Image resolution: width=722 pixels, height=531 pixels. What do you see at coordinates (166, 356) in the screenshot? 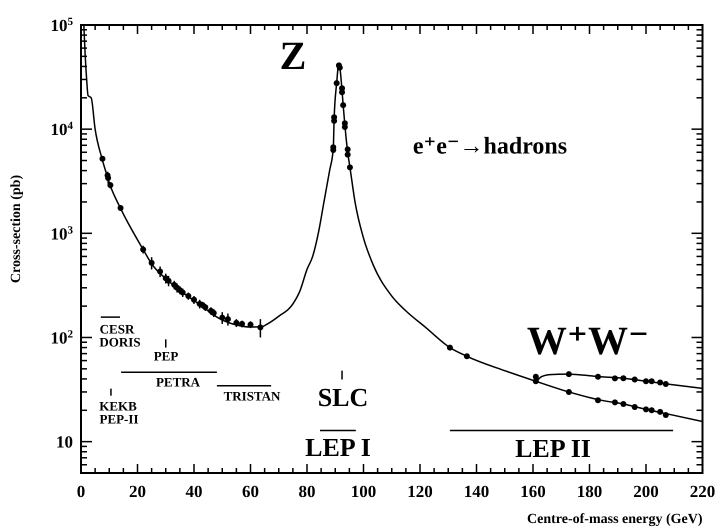
I see `annotation: PEP` at bounding box center [166, 356].